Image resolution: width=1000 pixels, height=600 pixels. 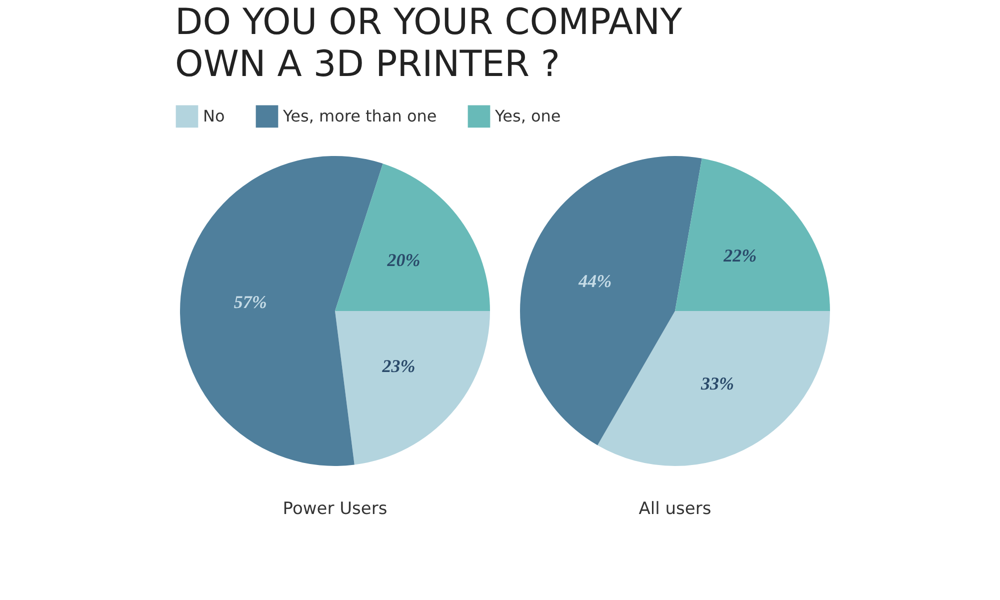 What do you see at coordinates (527, 116) in the screenshot?
I see `legend-label: Yes, one` at bounding box center [527, 116].